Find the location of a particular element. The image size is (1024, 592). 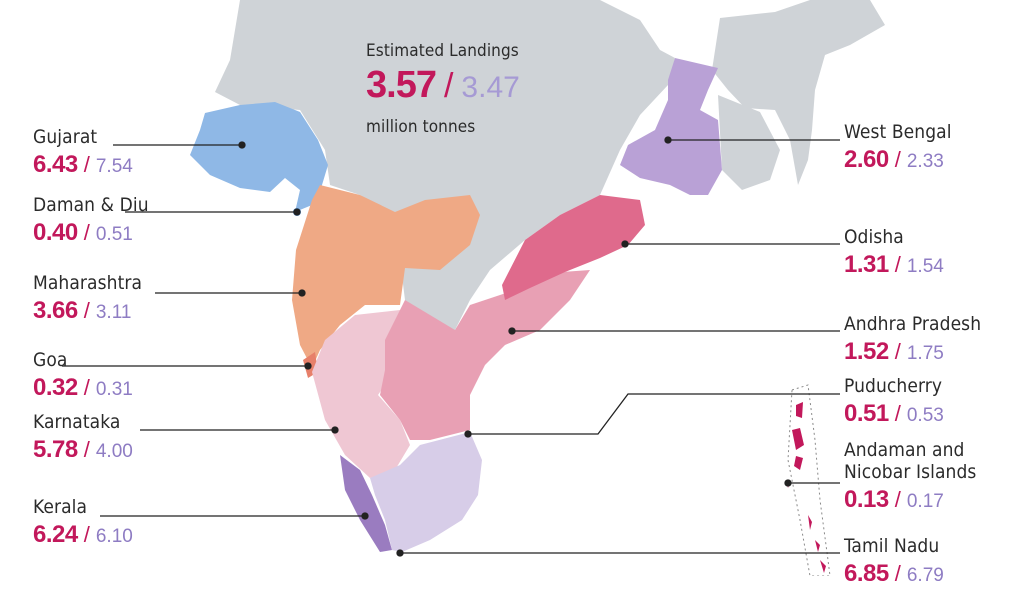

label-goa: Goa 0.32/0.31 is located at coordinates (83, 375).